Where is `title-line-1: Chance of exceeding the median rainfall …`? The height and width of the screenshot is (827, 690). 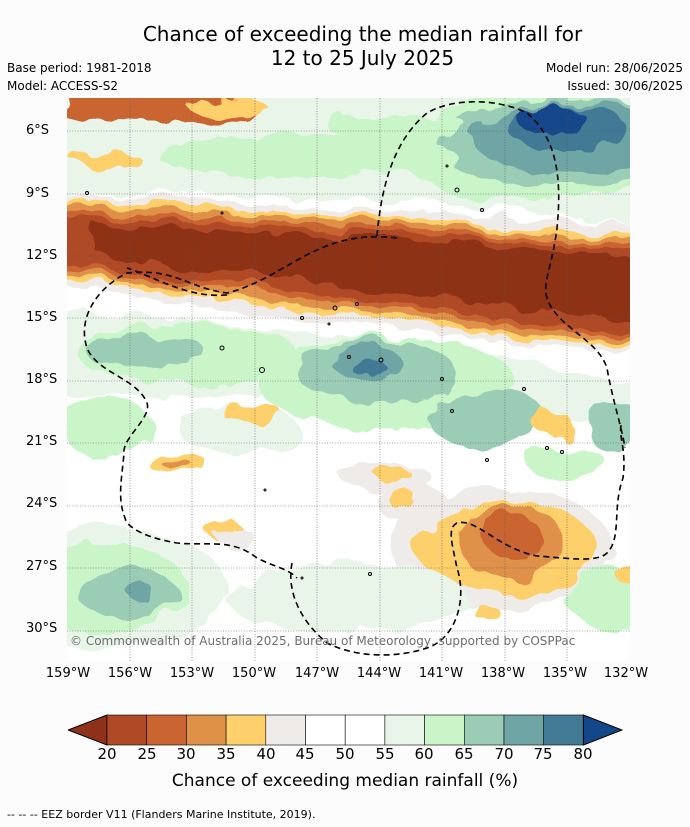
title-line-1: Chance of exceeding the median rainfall … is located at coordinates (362, 34).